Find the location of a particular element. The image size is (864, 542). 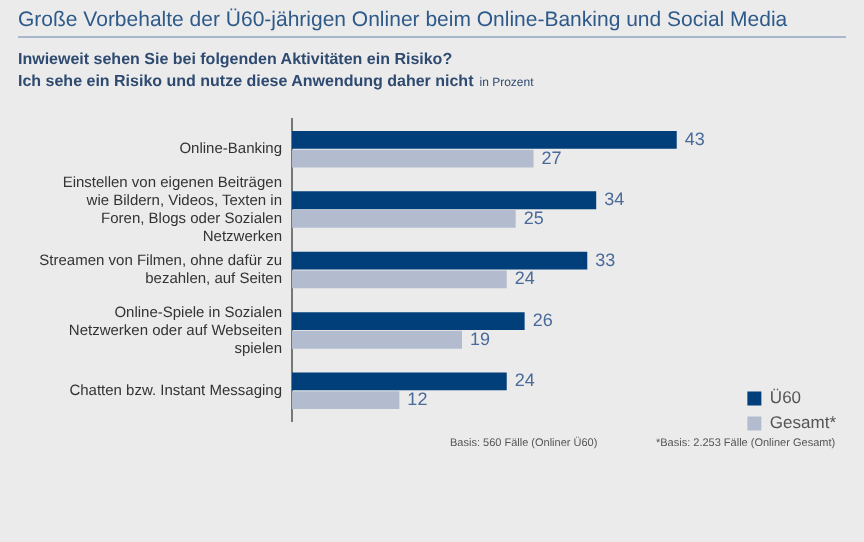

chart-subtitle: Inwieweit sehen Sie bei folgenden Aktivitäten ein Risiko? Ich sehe ein Risiko und nutze diese Anwendung daher nicht is located at coordinates (246, 70).